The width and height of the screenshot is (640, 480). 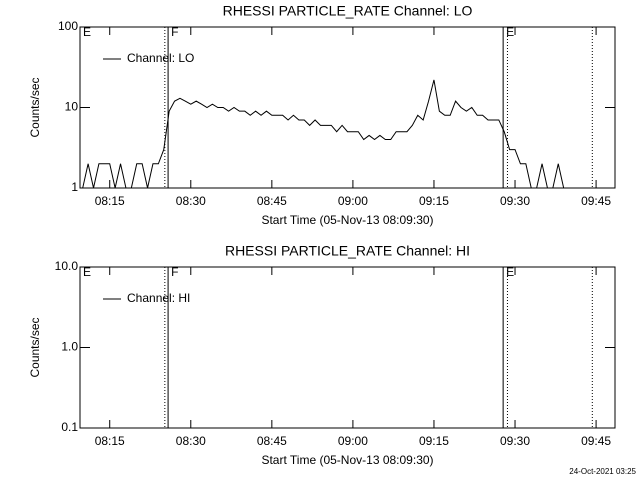 What do you see at coordinates (348, 11) in the screenshot?
I see `chart-title: RHESSI PARTICLE_RATE Channel: LO` at bounding box center [348, 11].